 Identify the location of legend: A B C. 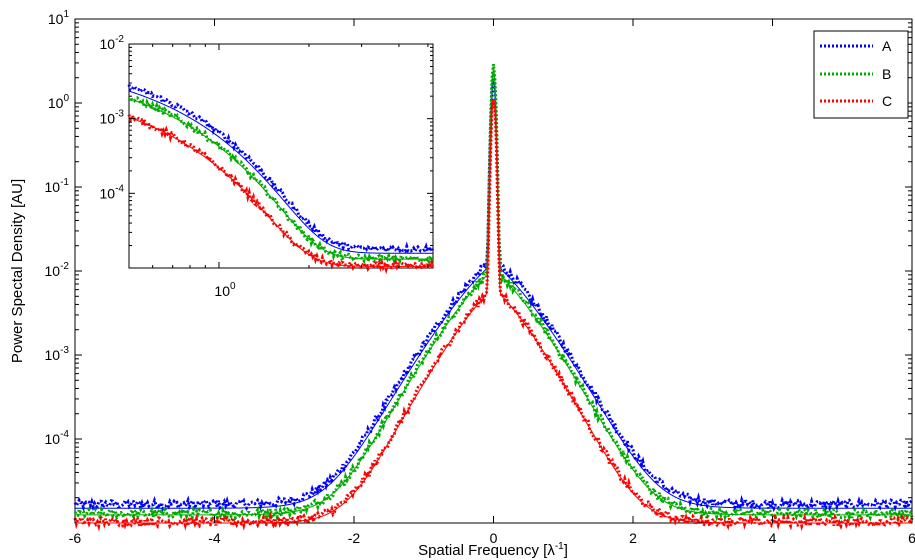
(861, 74).